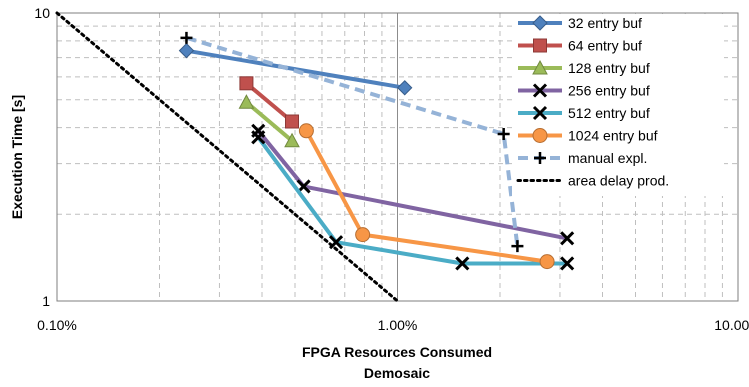 The image size is (749, 387). I want to click on legend-label: 1024 entry buf, so click(613, 136).